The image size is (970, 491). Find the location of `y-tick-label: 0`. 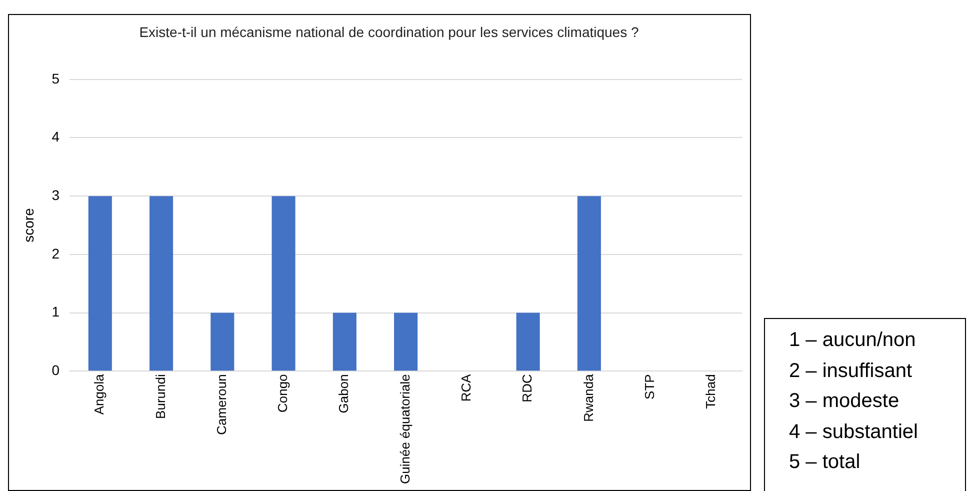

y-tick-label: 0 is located at coordinates (56, 370).